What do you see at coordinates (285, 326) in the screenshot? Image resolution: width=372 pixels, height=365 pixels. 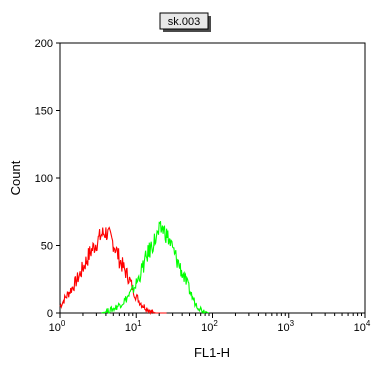 I see `x-tick-label: 10³` at bounding box center [285, 326].